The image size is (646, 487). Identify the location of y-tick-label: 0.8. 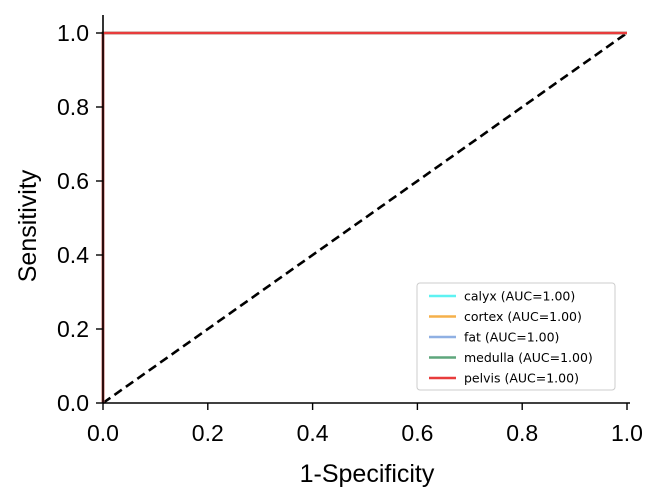
(73, 107).